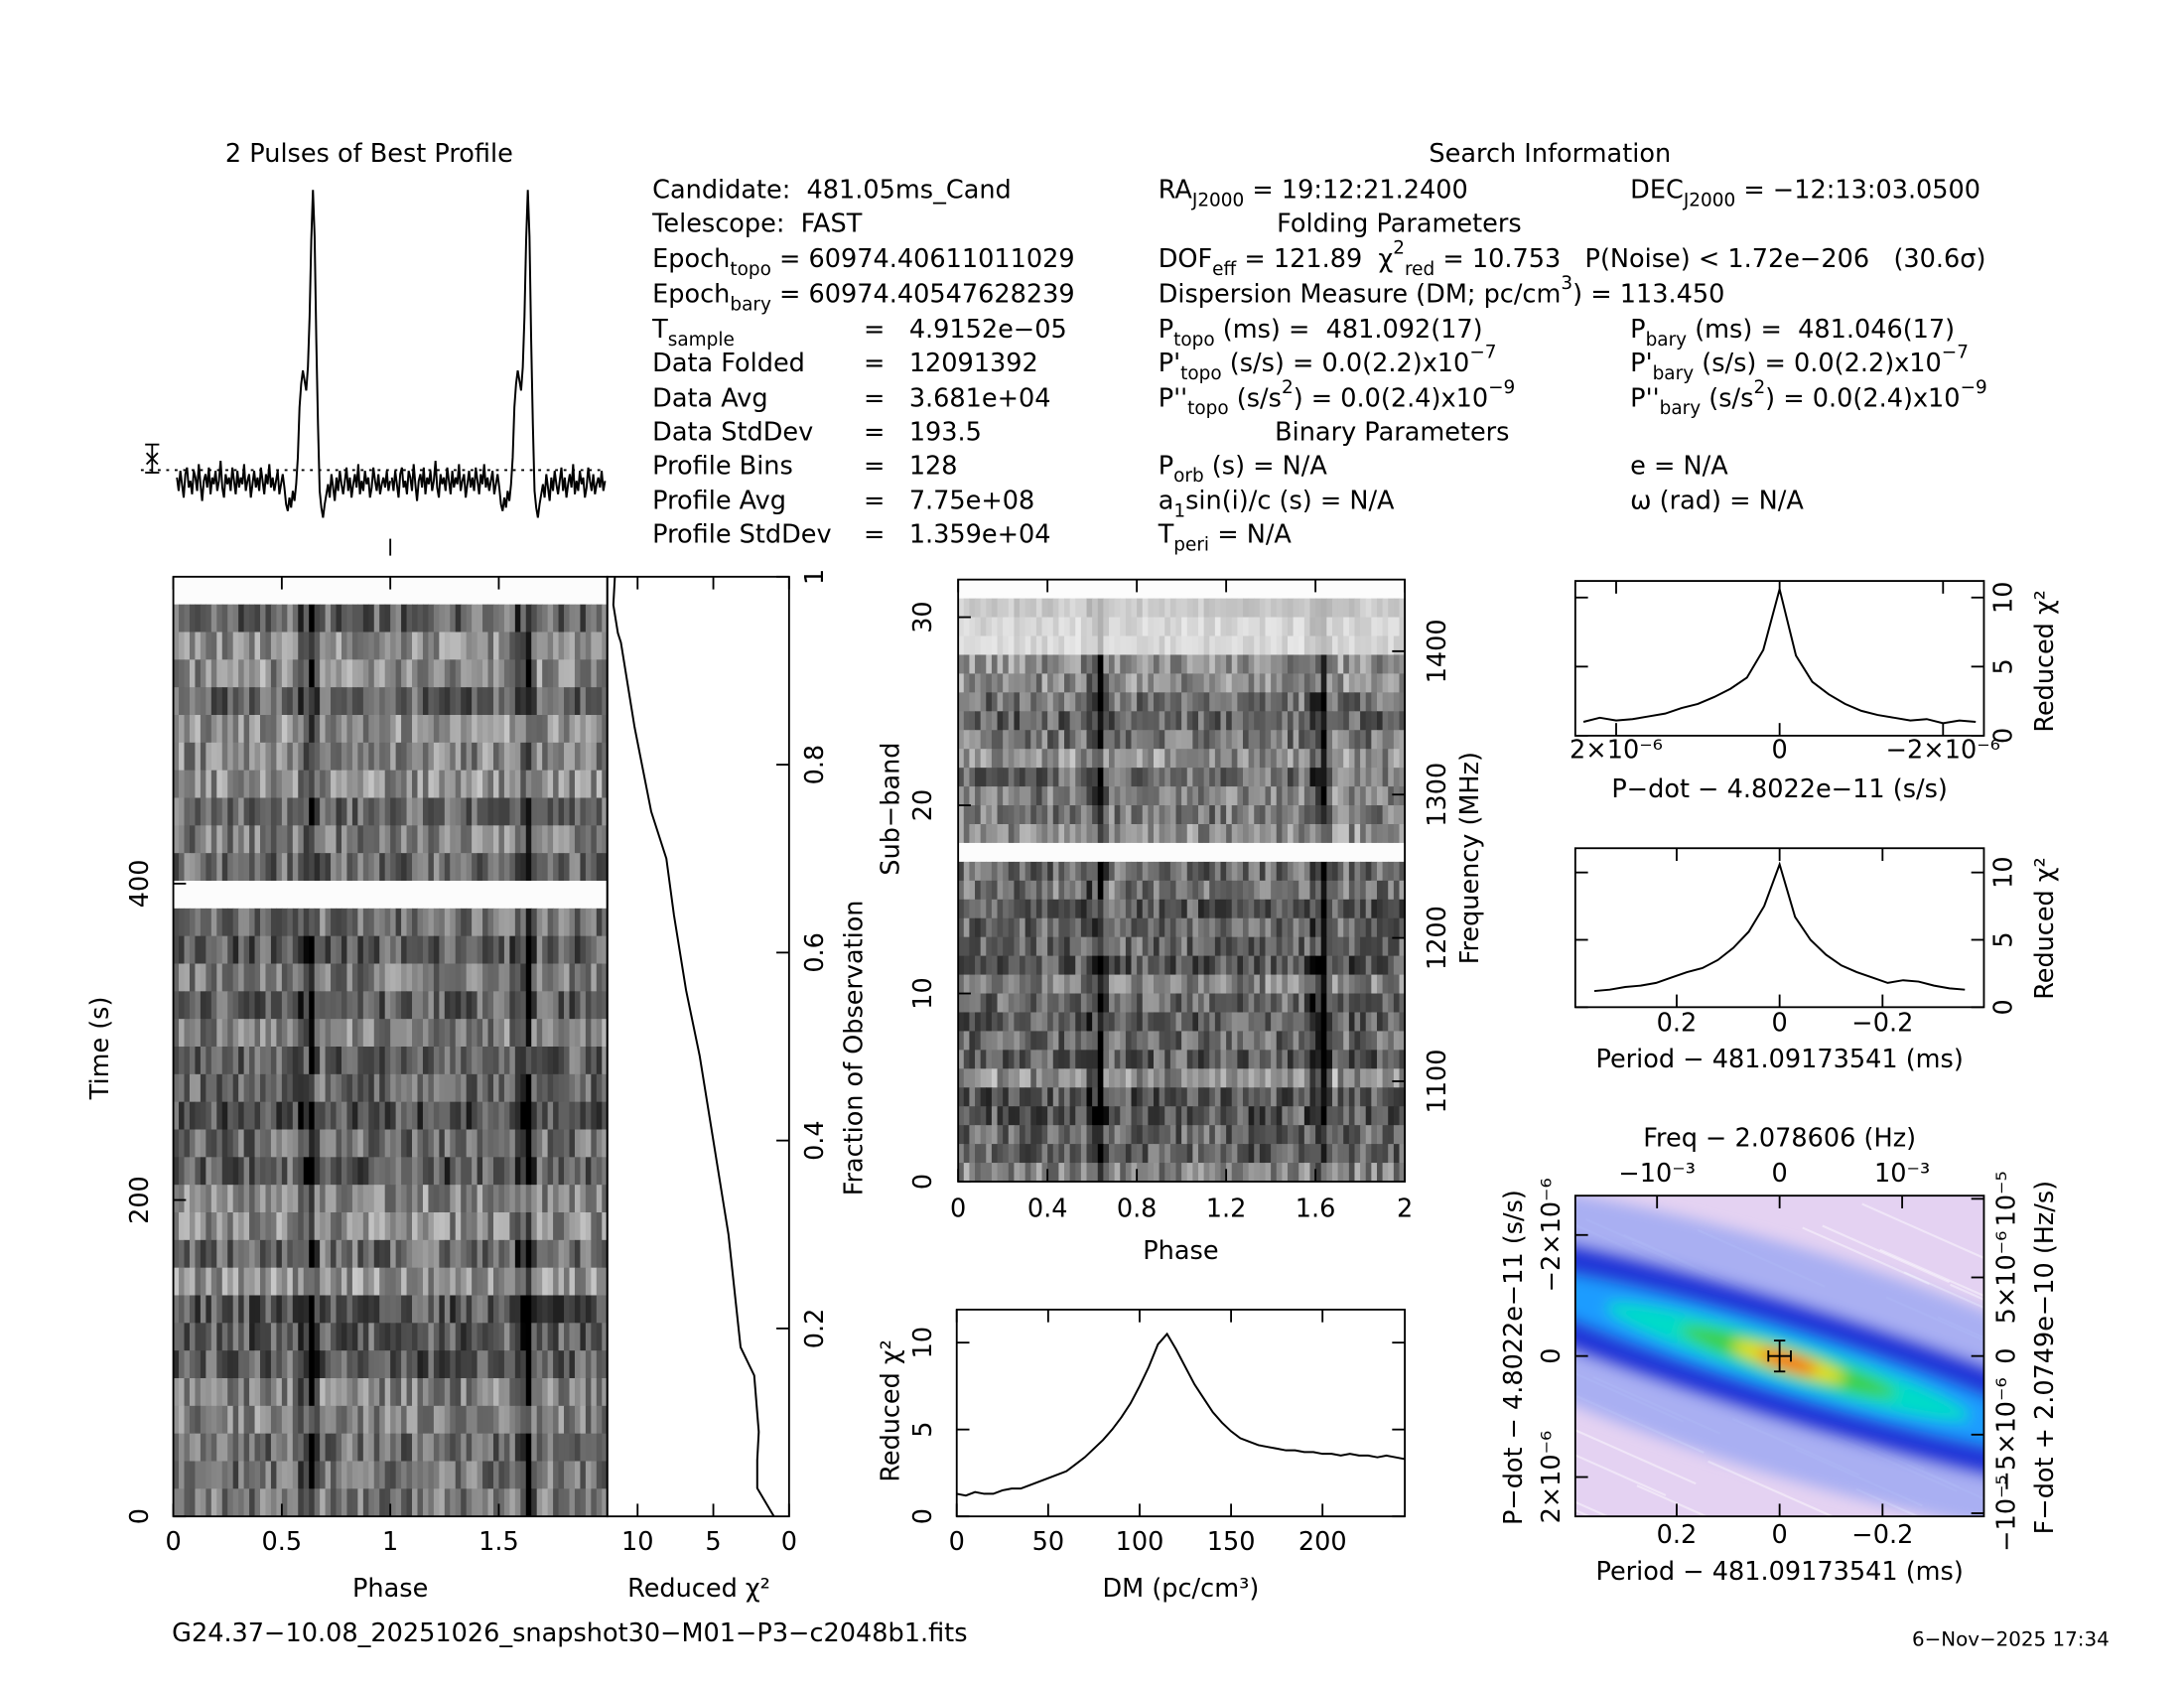 This screenshot has width=2184, height=1688. Describe the element at coordinates (1550, 154) in the screenshot. I see `info-title: Search Information` at that location.